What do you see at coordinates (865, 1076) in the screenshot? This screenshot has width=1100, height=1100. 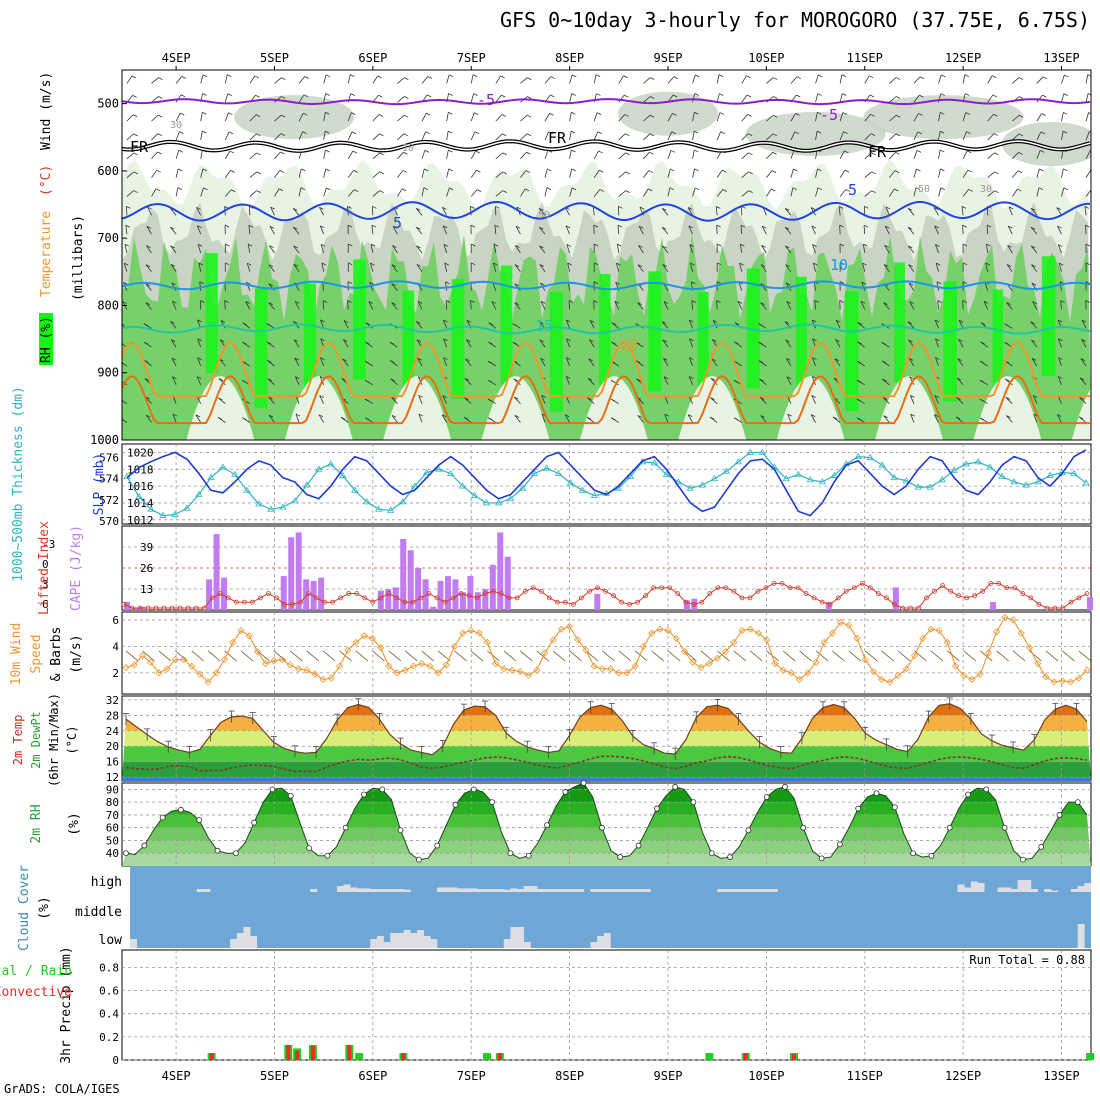 I see `date-label-bottom: 11SEP` at bounding box center [865, 1076].